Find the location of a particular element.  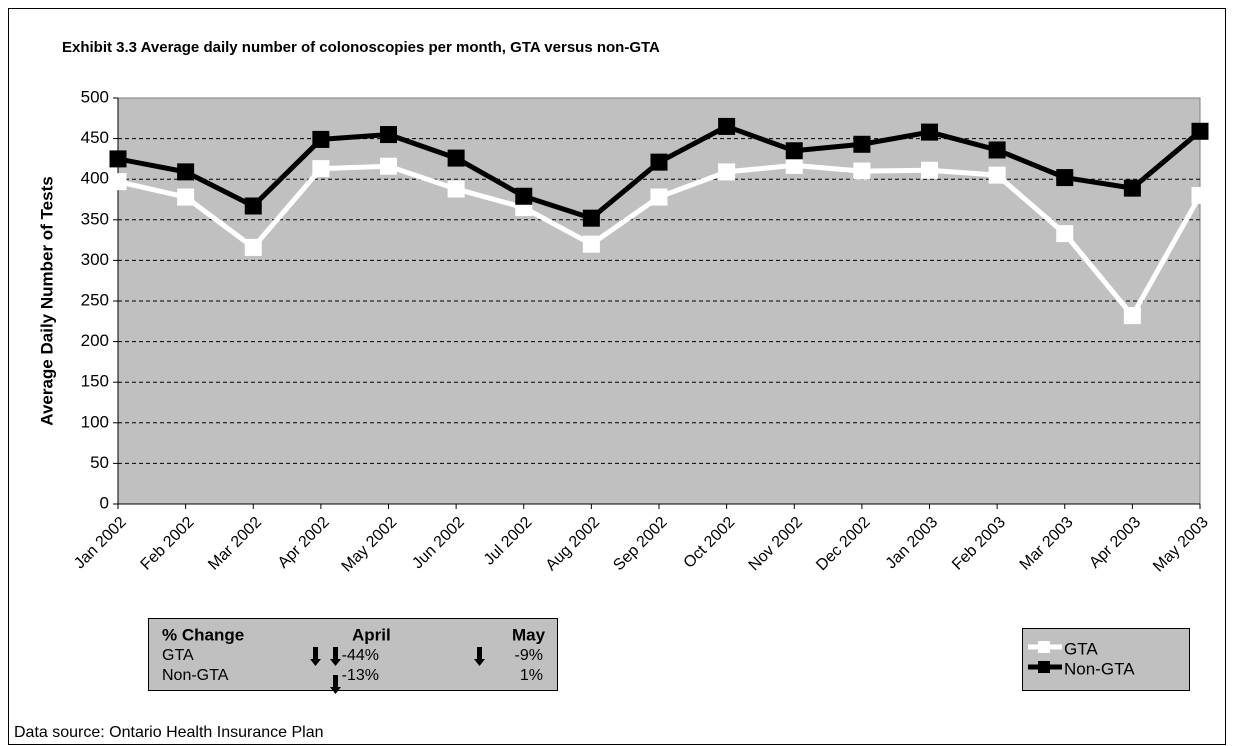

y-tick-label: 150 is located at coordinates (95, 381).